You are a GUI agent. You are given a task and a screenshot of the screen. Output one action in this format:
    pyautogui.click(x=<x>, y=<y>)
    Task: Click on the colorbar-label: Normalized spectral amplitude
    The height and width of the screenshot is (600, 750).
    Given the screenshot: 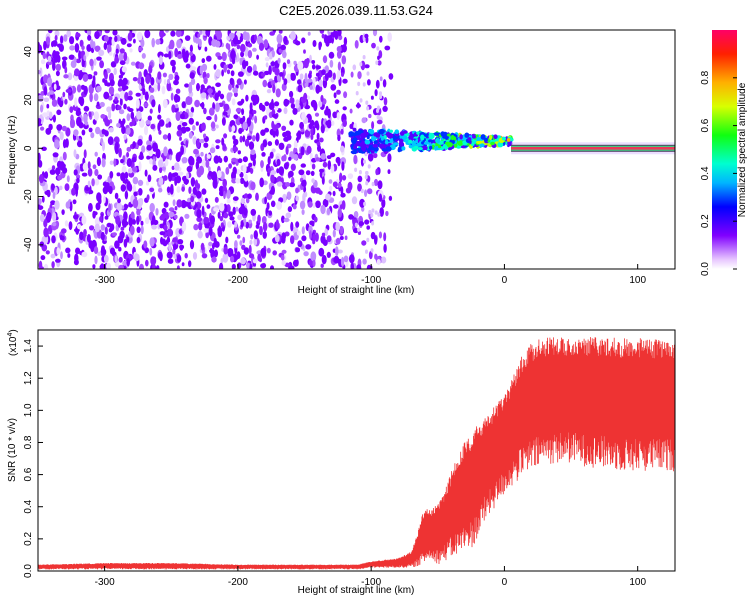 What is the action you would take?
    pyautogui.click(x=742, y=149)
    